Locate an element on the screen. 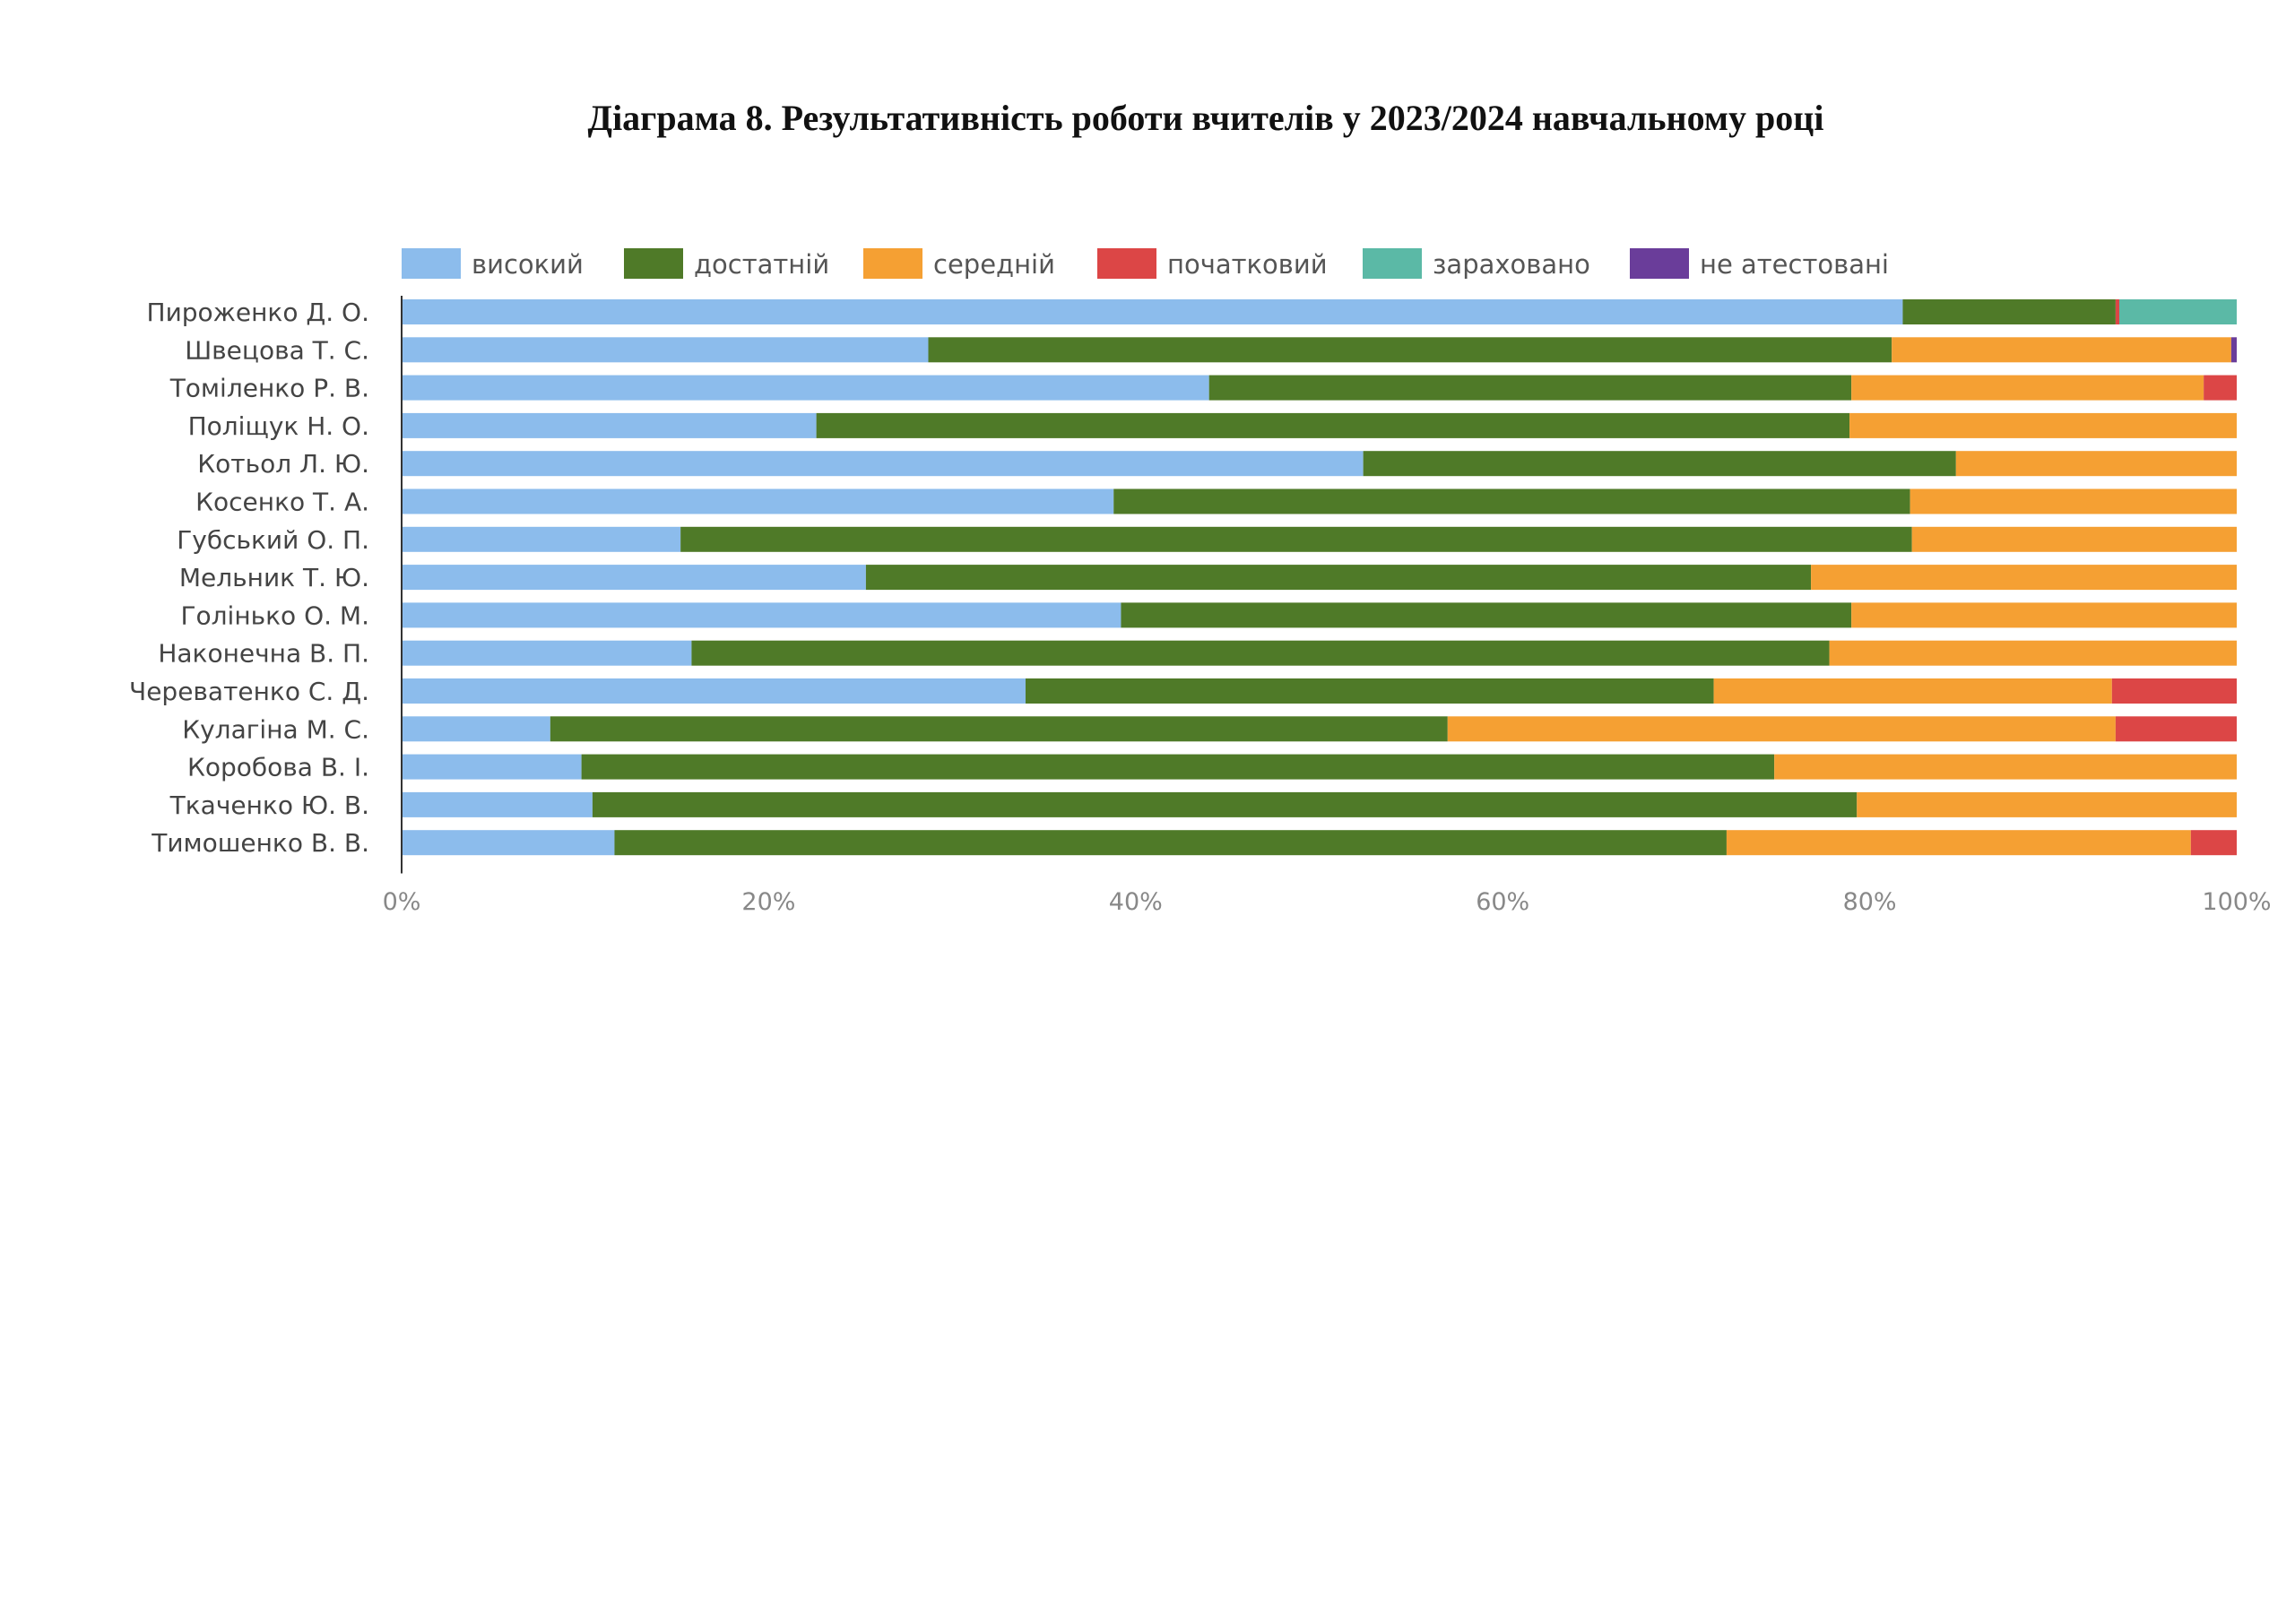 Image resolution: width=2295 pixels, height=1624 pixels. bar-томіленко-р-в-2 is located at coordinates (1530, 388).